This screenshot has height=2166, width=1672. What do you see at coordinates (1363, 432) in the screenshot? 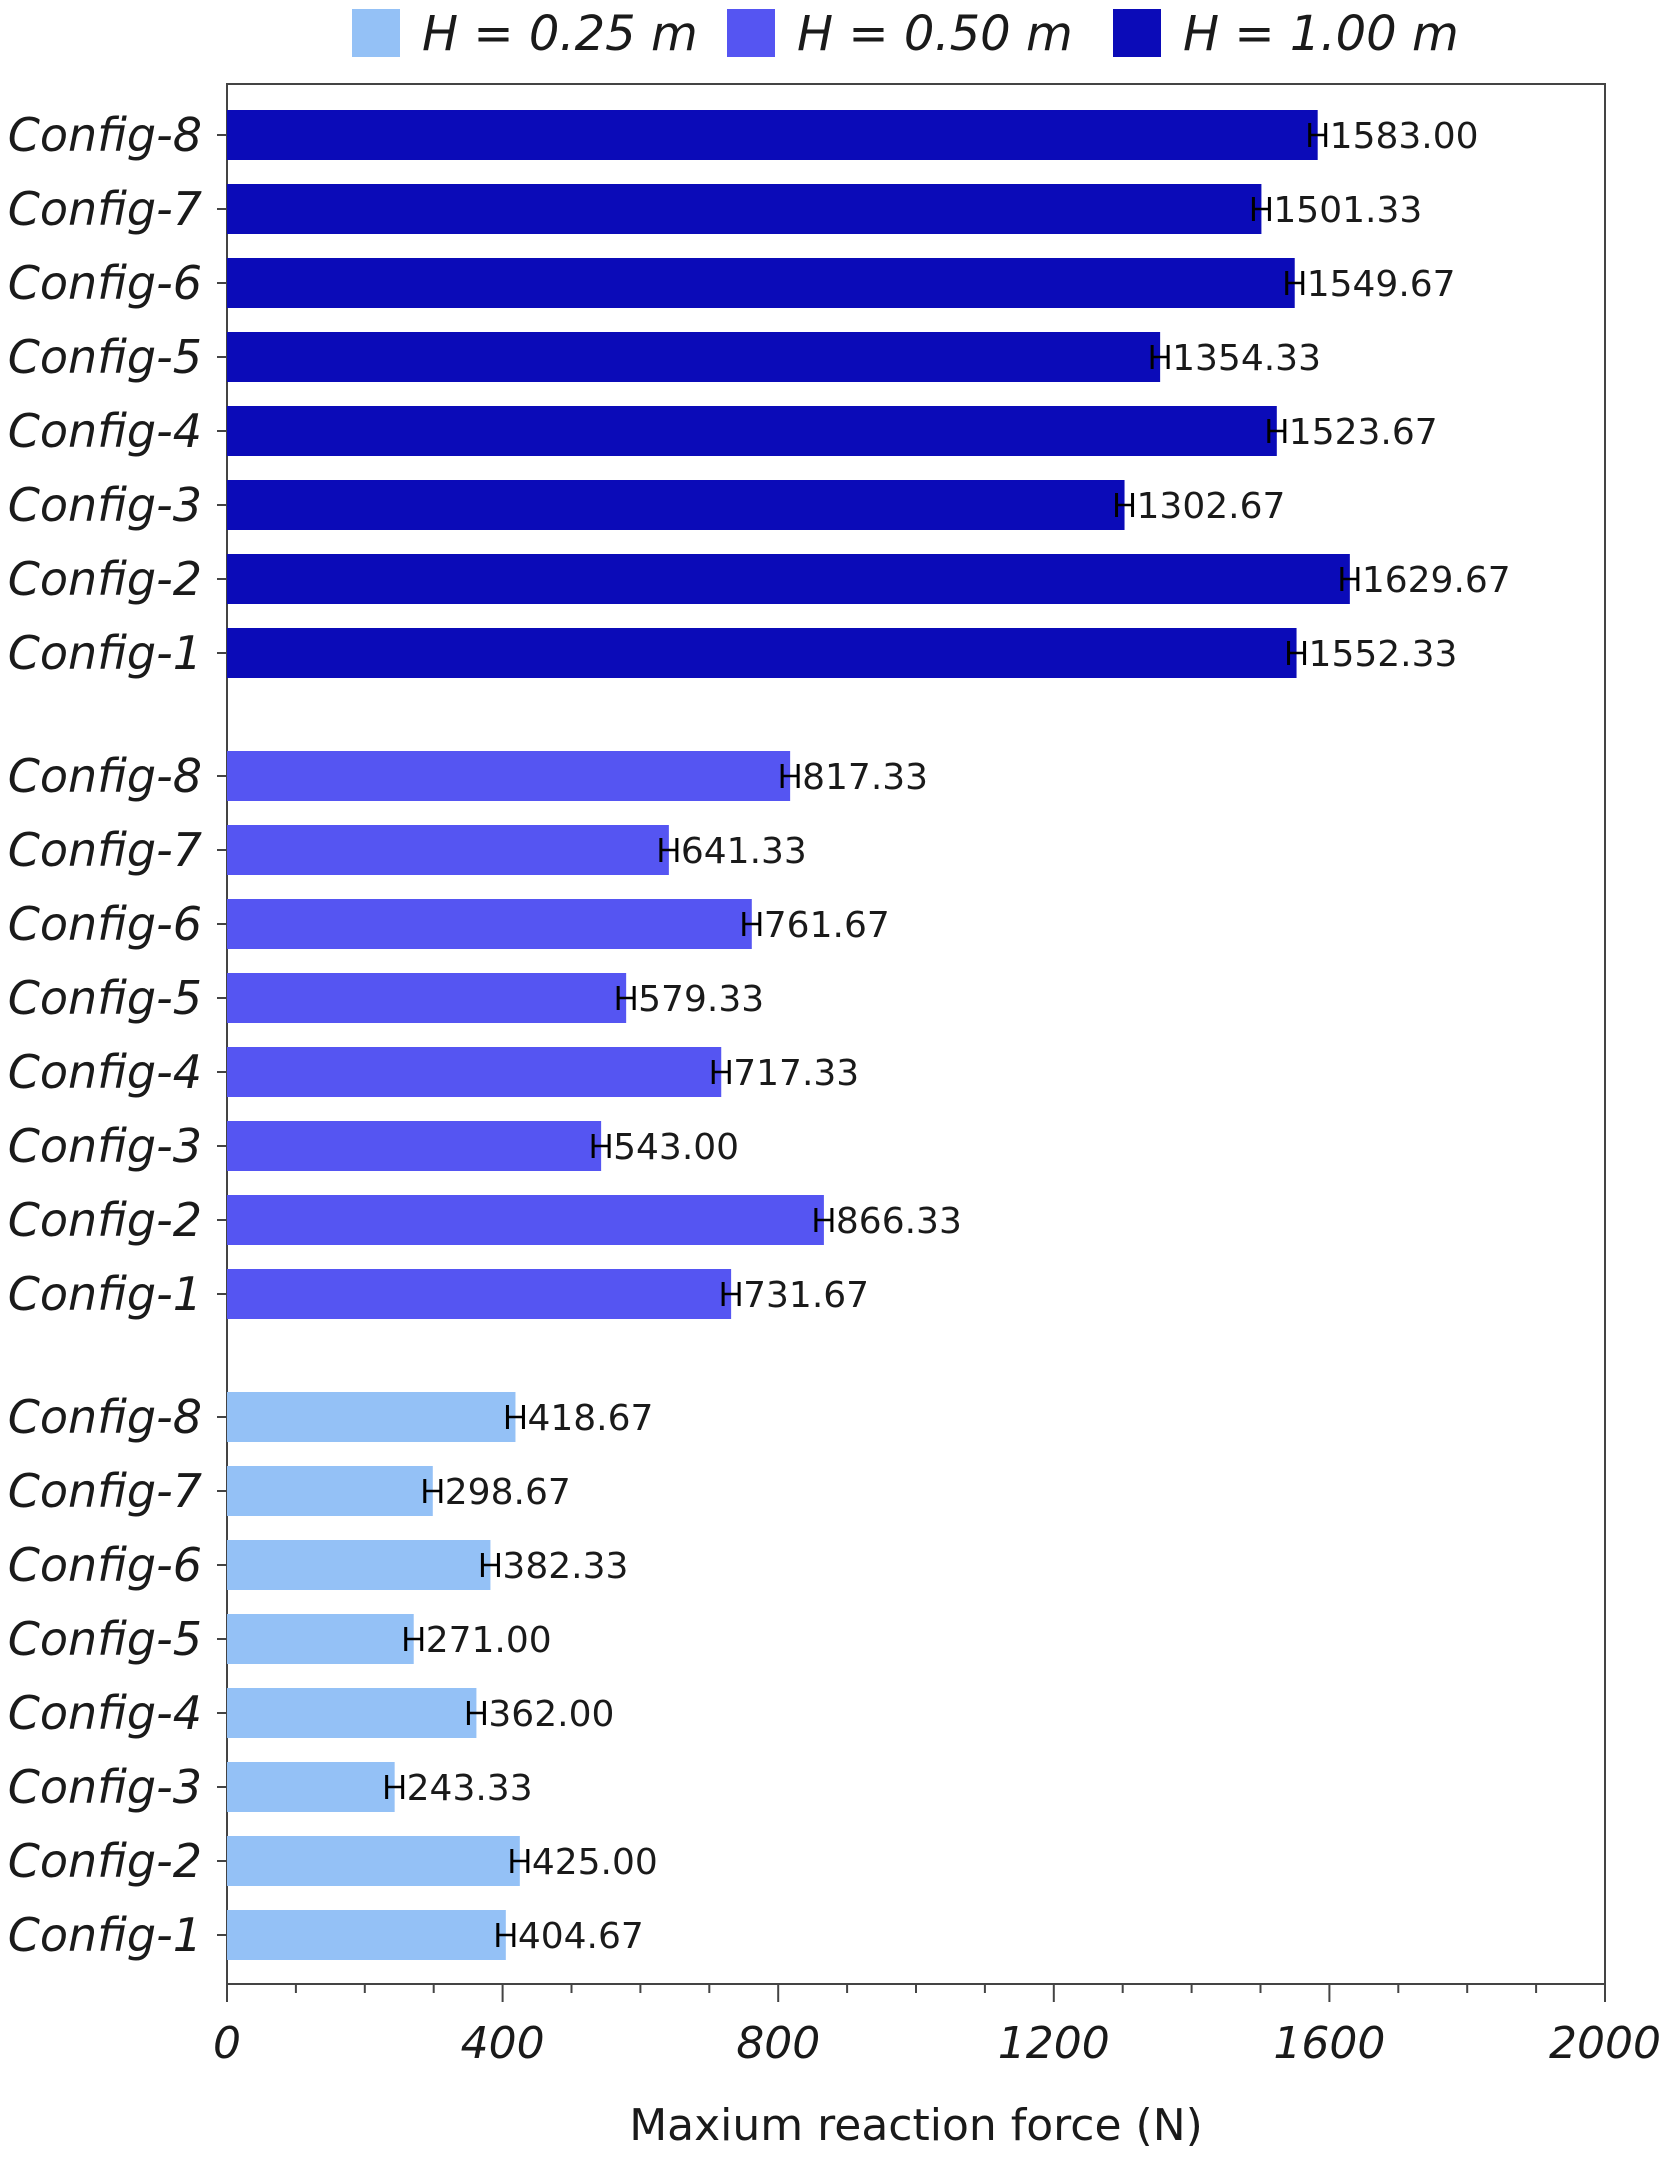
I see `data-label: 1523.67` at bounding box center [1363, 432].